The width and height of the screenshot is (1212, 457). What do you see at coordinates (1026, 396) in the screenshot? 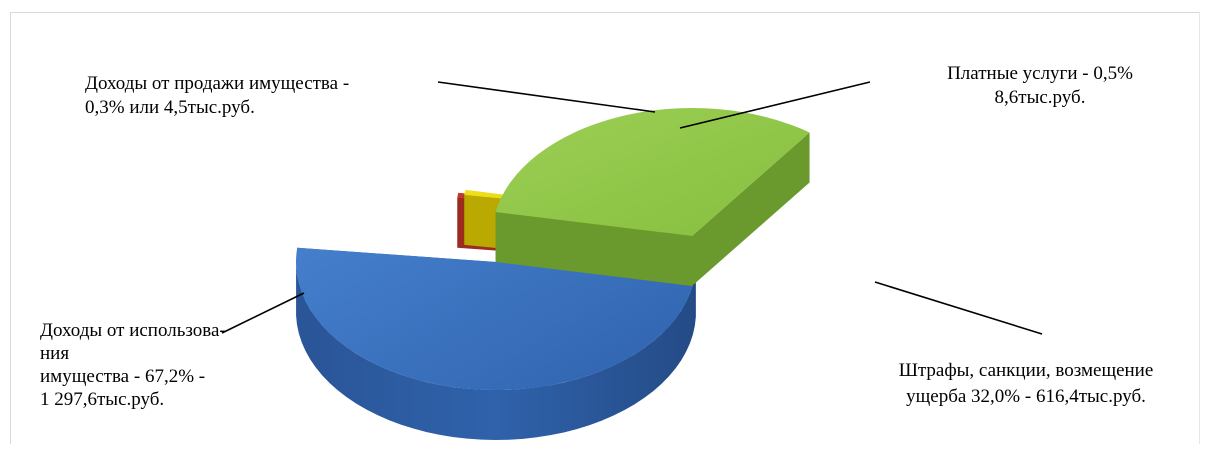
I see `slice-label-line: ущерба 32,0% - 616,4тыс.руб.` at bounding box center [1026, 396].